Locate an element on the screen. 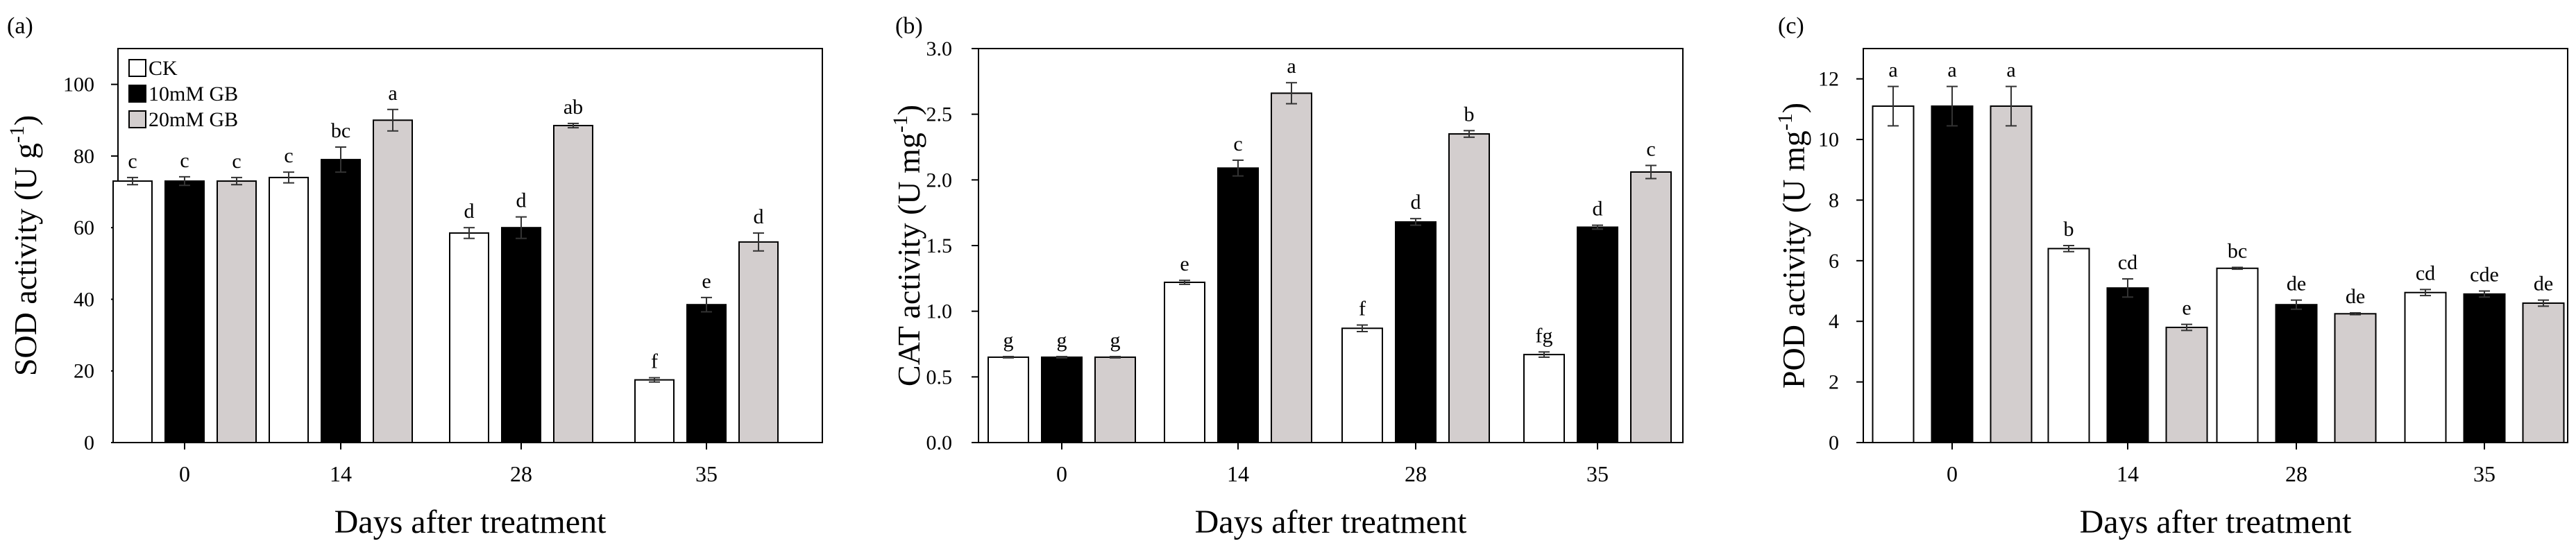  y-tick-label: 0.0 is located at coordinates (940, 443).